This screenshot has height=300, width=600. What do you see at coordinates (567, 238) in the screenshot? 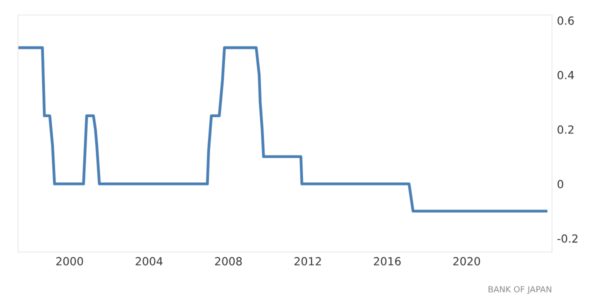
I see `y-tick-label: -0.2` at bounding box center [567, 238].